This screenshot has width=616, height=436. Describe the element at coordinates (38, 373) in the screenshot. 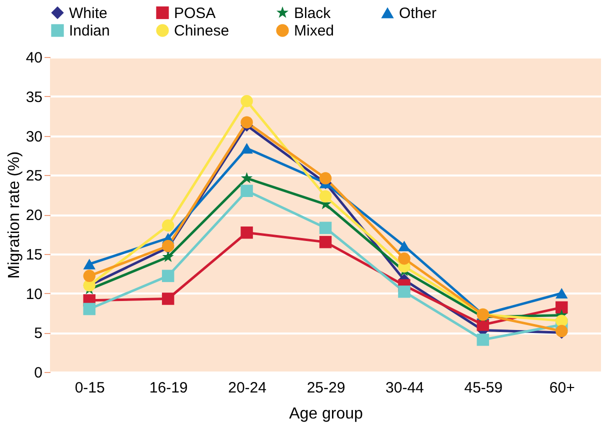

I see `y-tick-label: 0` at that location.